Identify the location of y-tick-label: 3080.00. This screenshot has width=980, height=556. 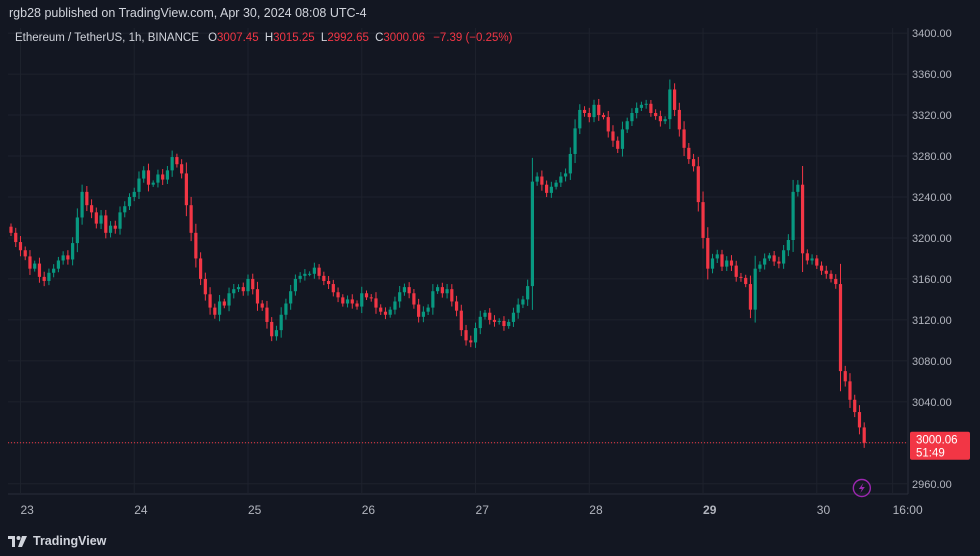
(932, 362).